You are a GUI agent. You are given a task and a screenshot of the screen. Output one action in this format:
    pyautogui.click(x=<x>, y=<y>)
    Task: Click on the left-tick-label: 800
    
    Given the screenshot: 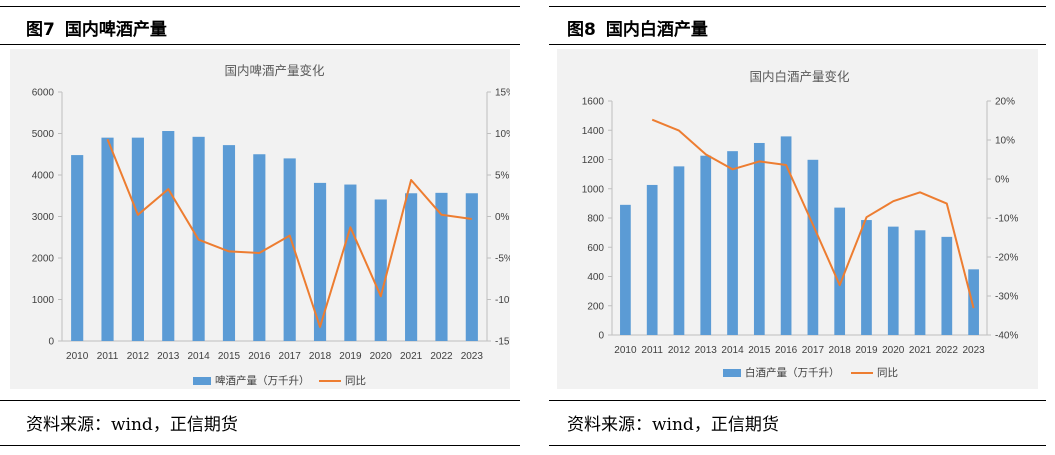 What is the action you would take?
    pyautogui.click(x=595, y=219)
    